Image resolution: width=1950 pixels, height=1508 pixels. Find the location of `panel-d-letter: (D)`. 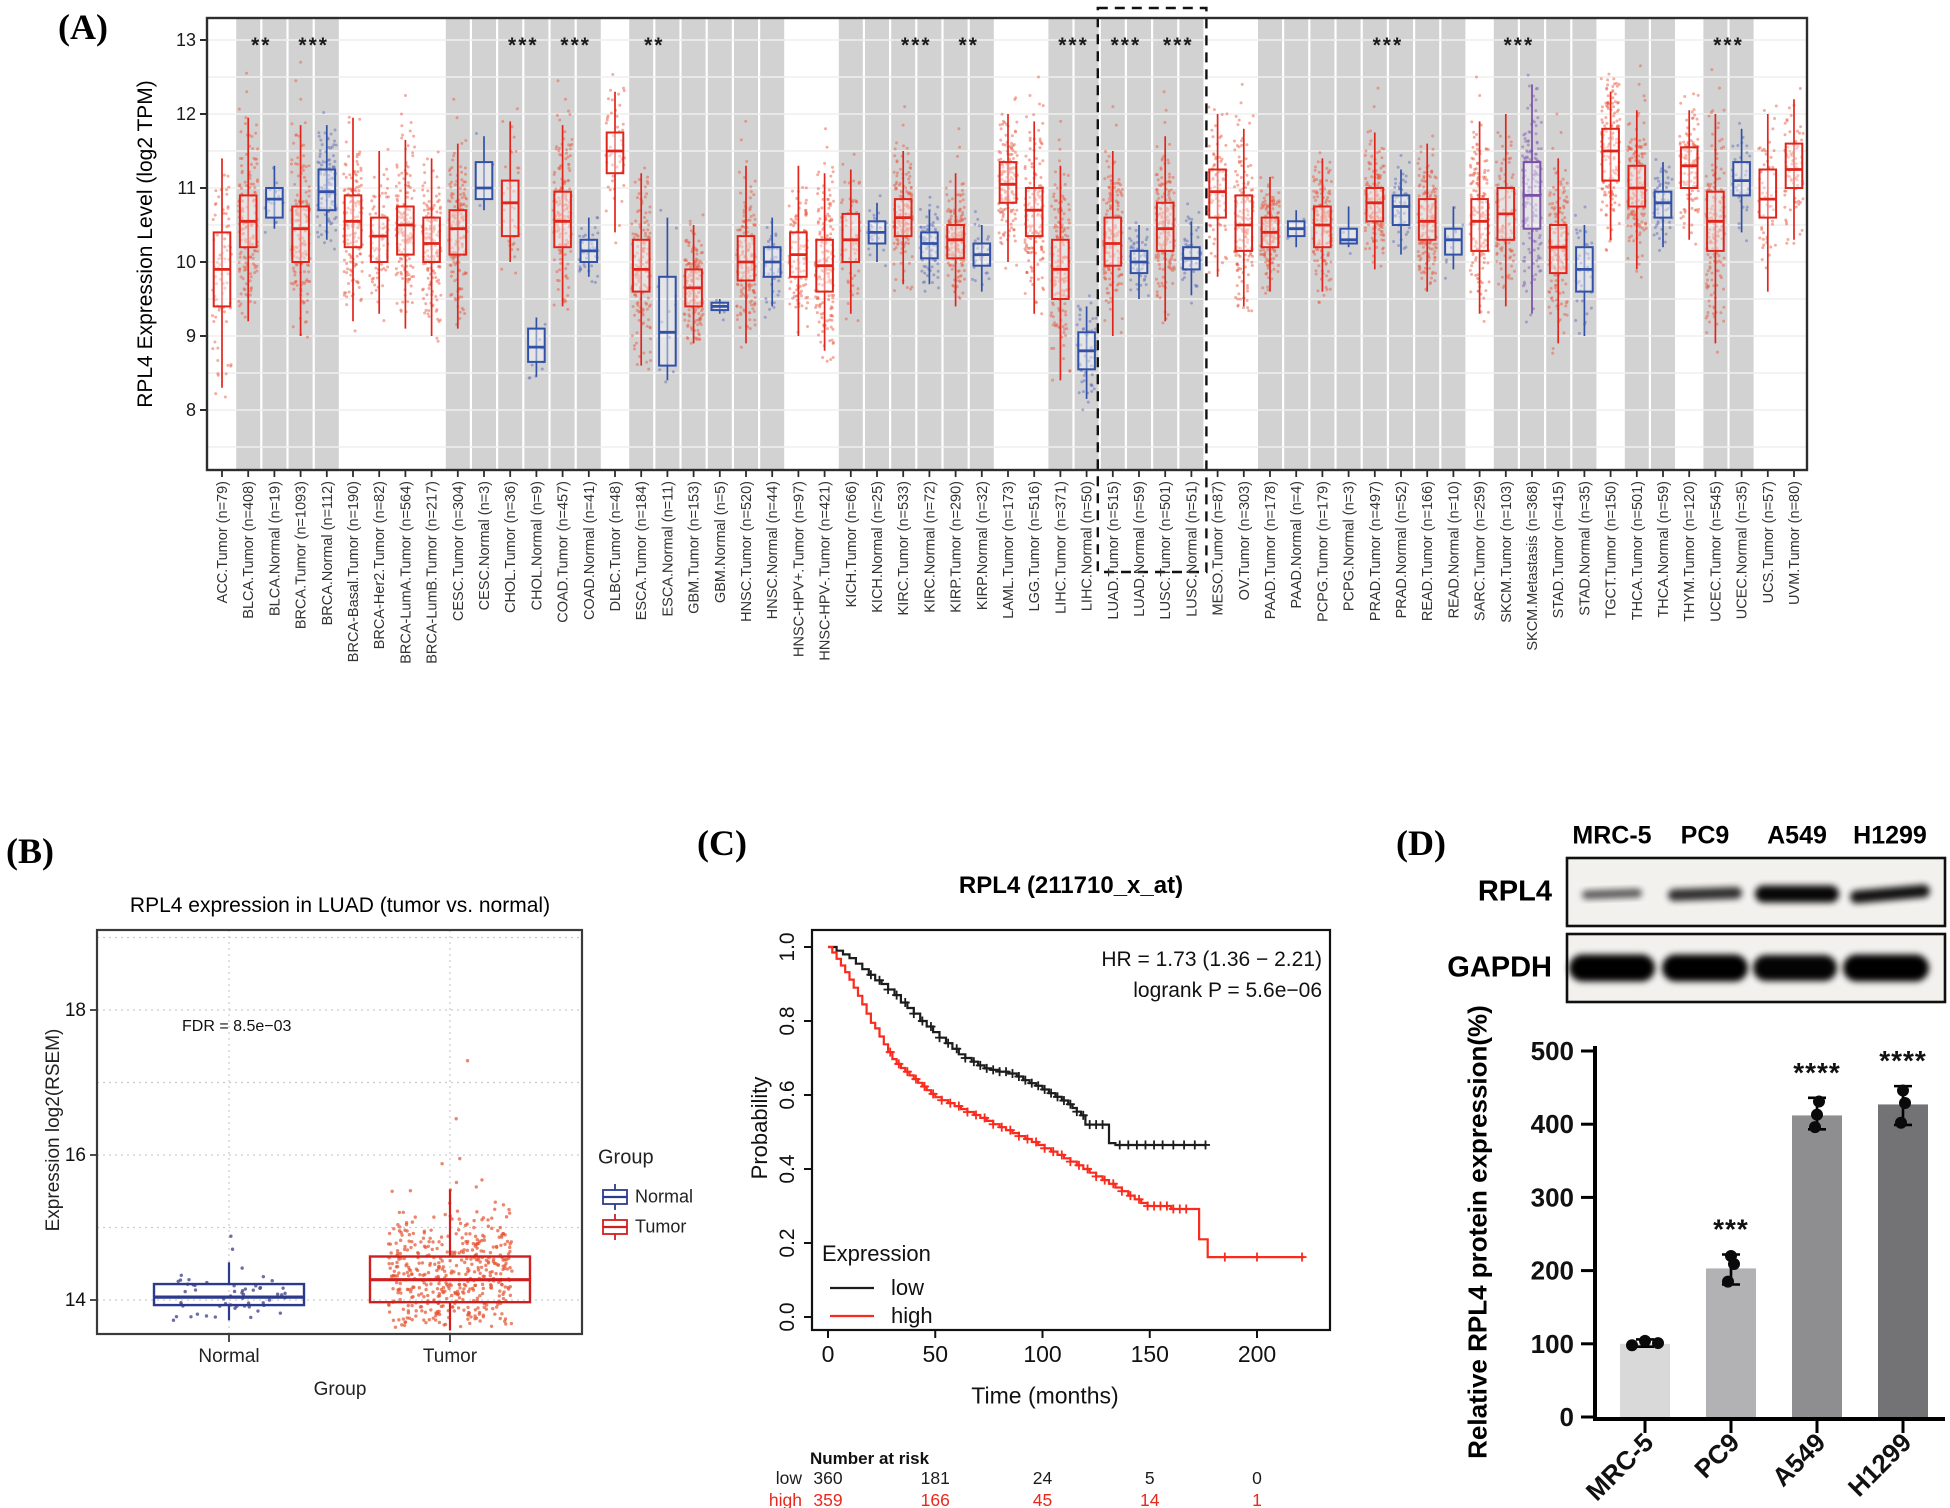

panel-d-letter: (D) is located at coordinates (1421, 843).